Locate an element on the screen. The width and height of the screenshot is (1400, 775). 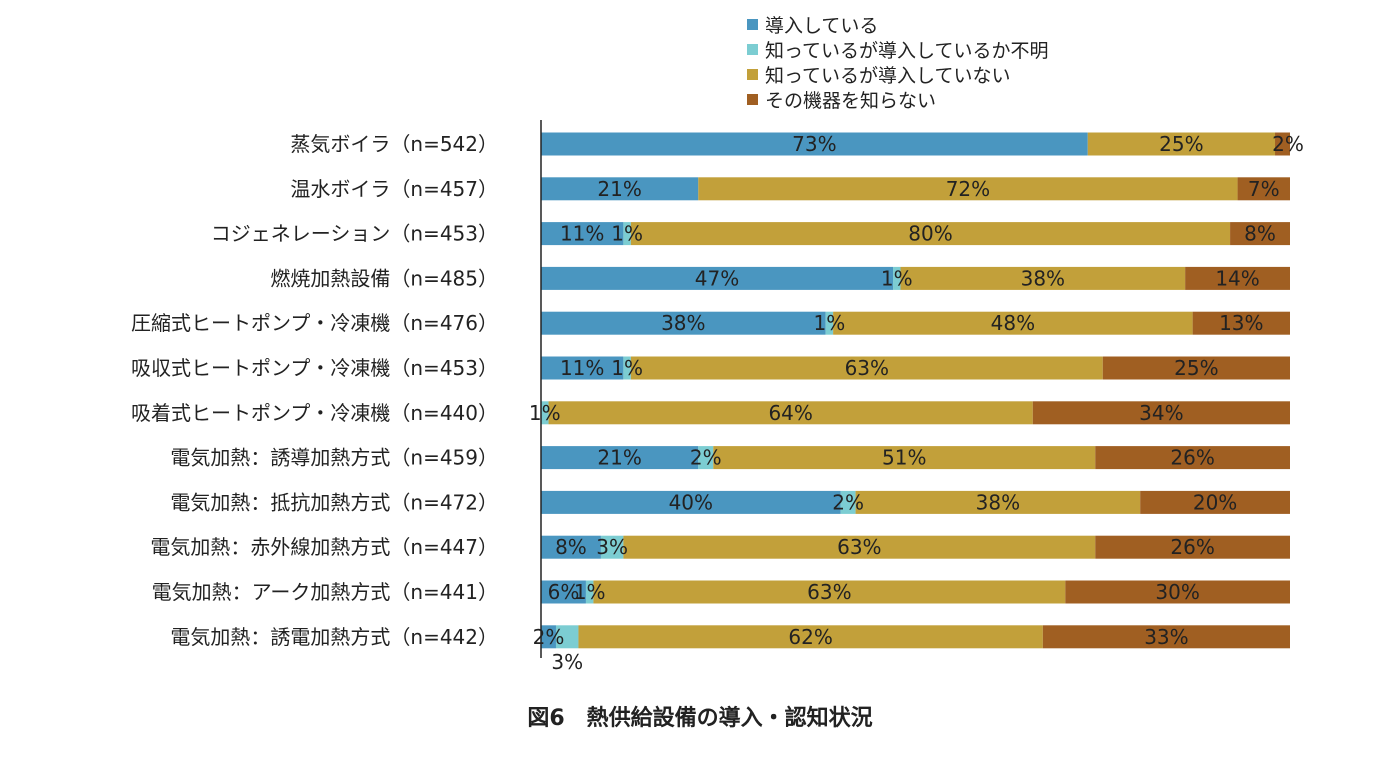
category-label: 吸着式ヒートポンプ・冷凍機（n=440） is located at coordinates (314, 413).